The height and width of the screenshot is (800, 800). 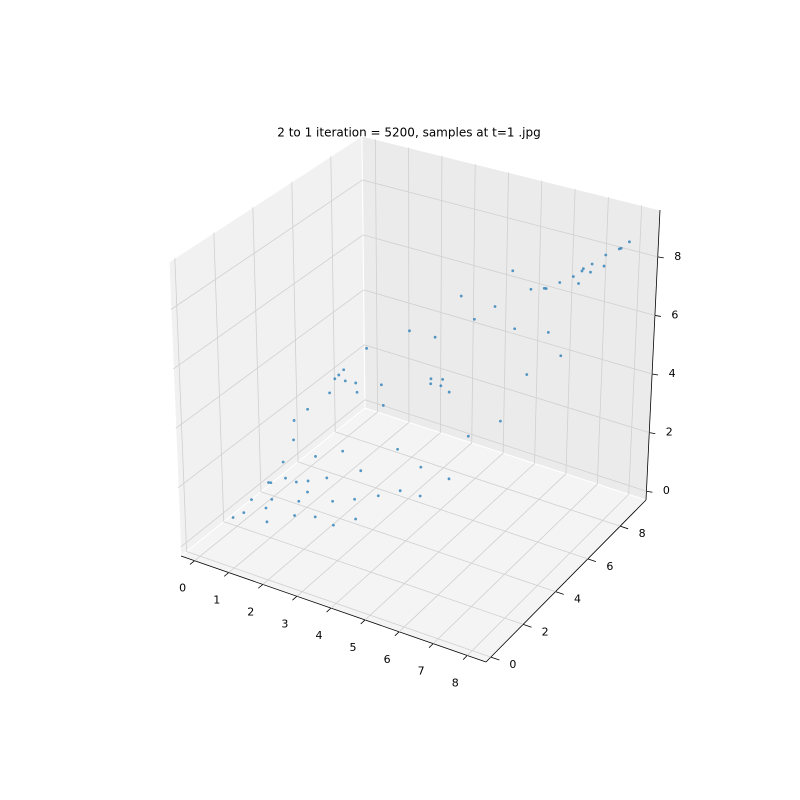 I want to click on z-axis-line, so click(x=653, y=355).